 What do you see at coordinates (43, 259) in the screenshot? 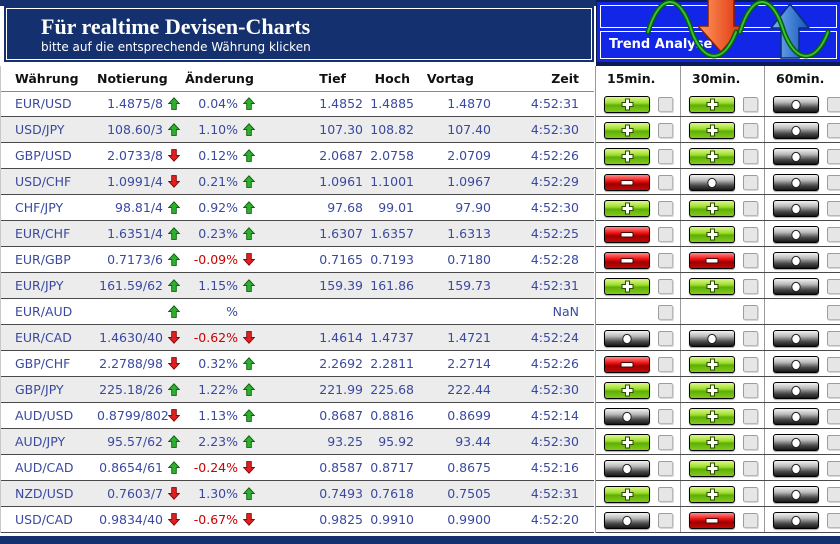
I see `currency-pair-link: EUR/GBP` at bounding box center [43, 259].